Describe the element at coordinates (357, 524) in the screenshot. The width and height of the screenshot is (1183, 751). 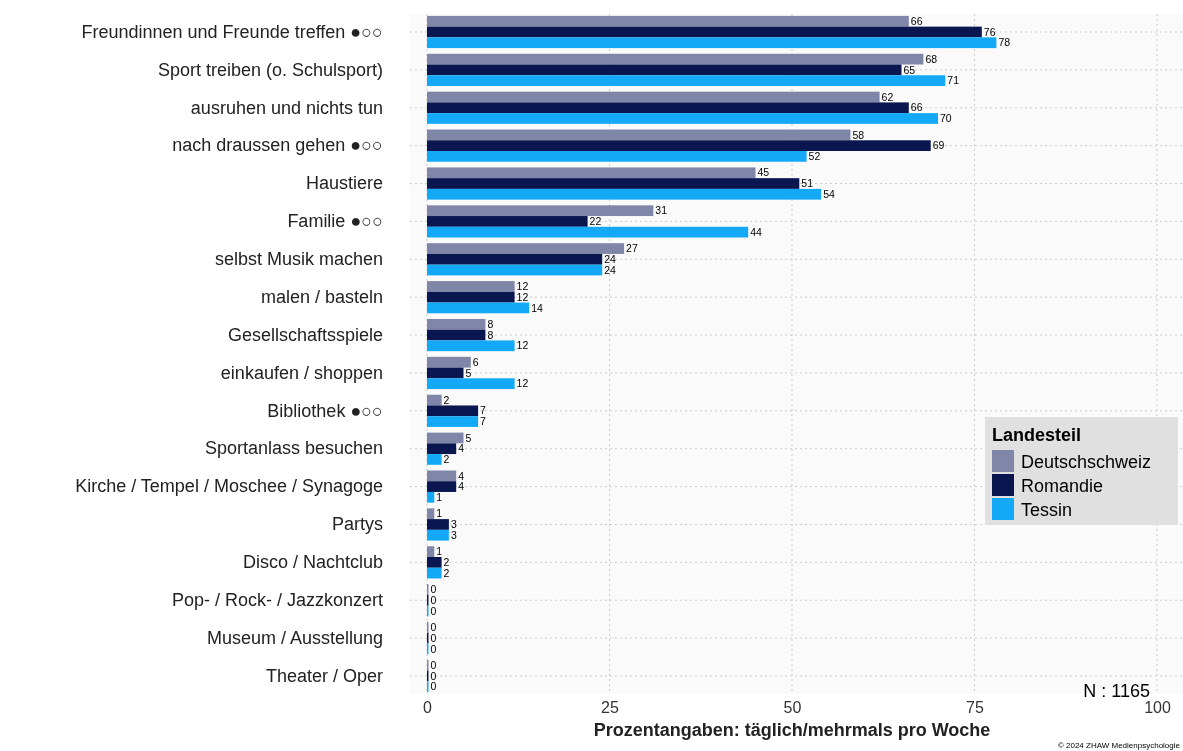
I see `y-tick-label: Partys` at that location.